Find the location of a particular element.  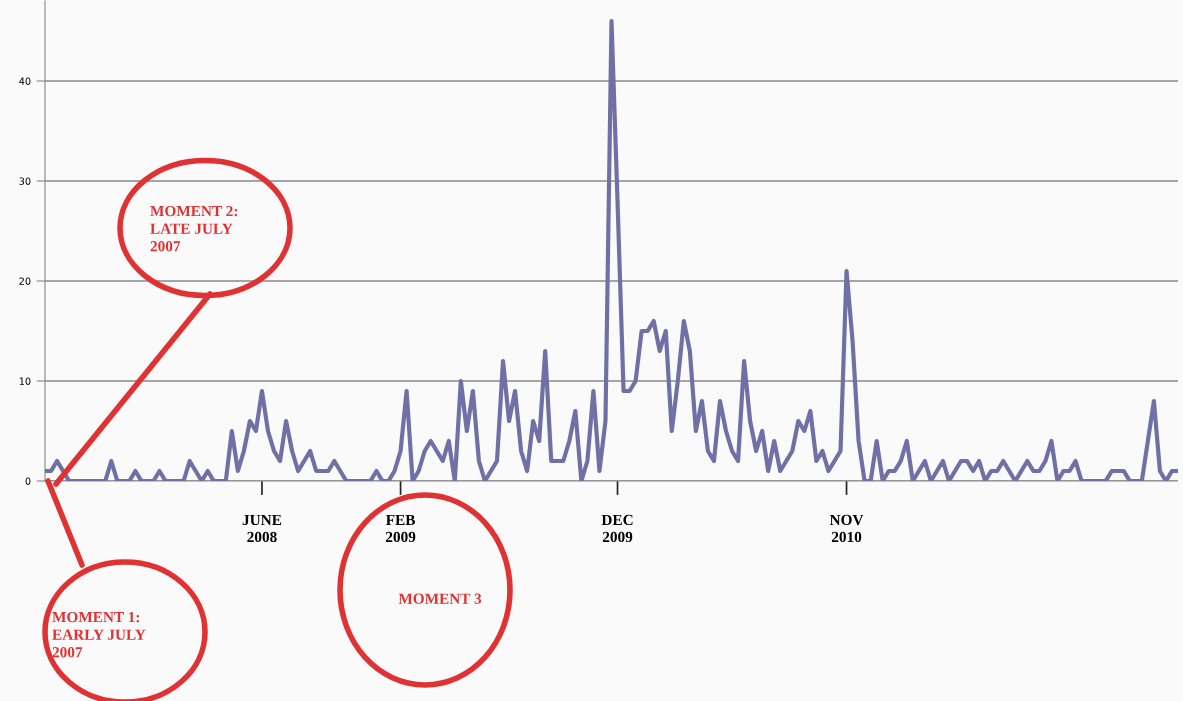

text: MOMENT 1: EARLY JULY 2007 is located at coordinates (99, 634).